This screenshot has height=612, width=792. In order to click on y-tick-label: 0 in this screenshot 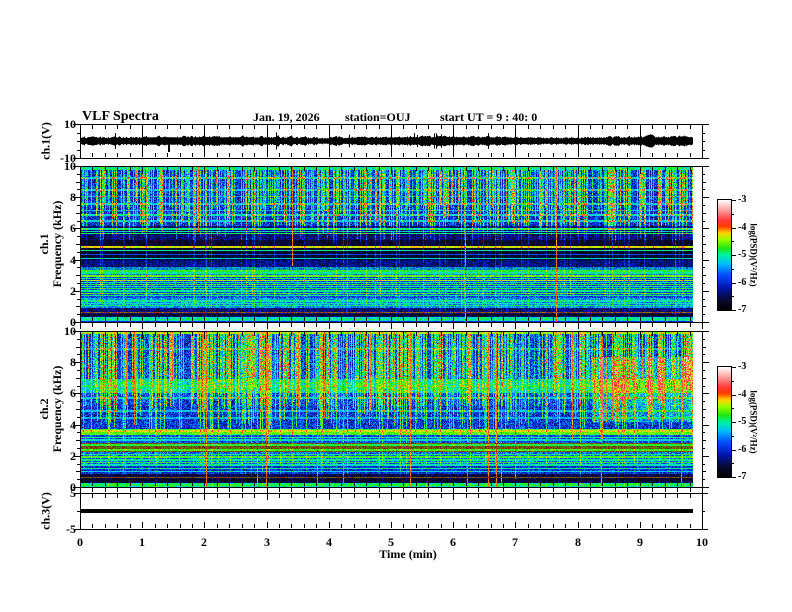, I will do `click(73, 322)`.